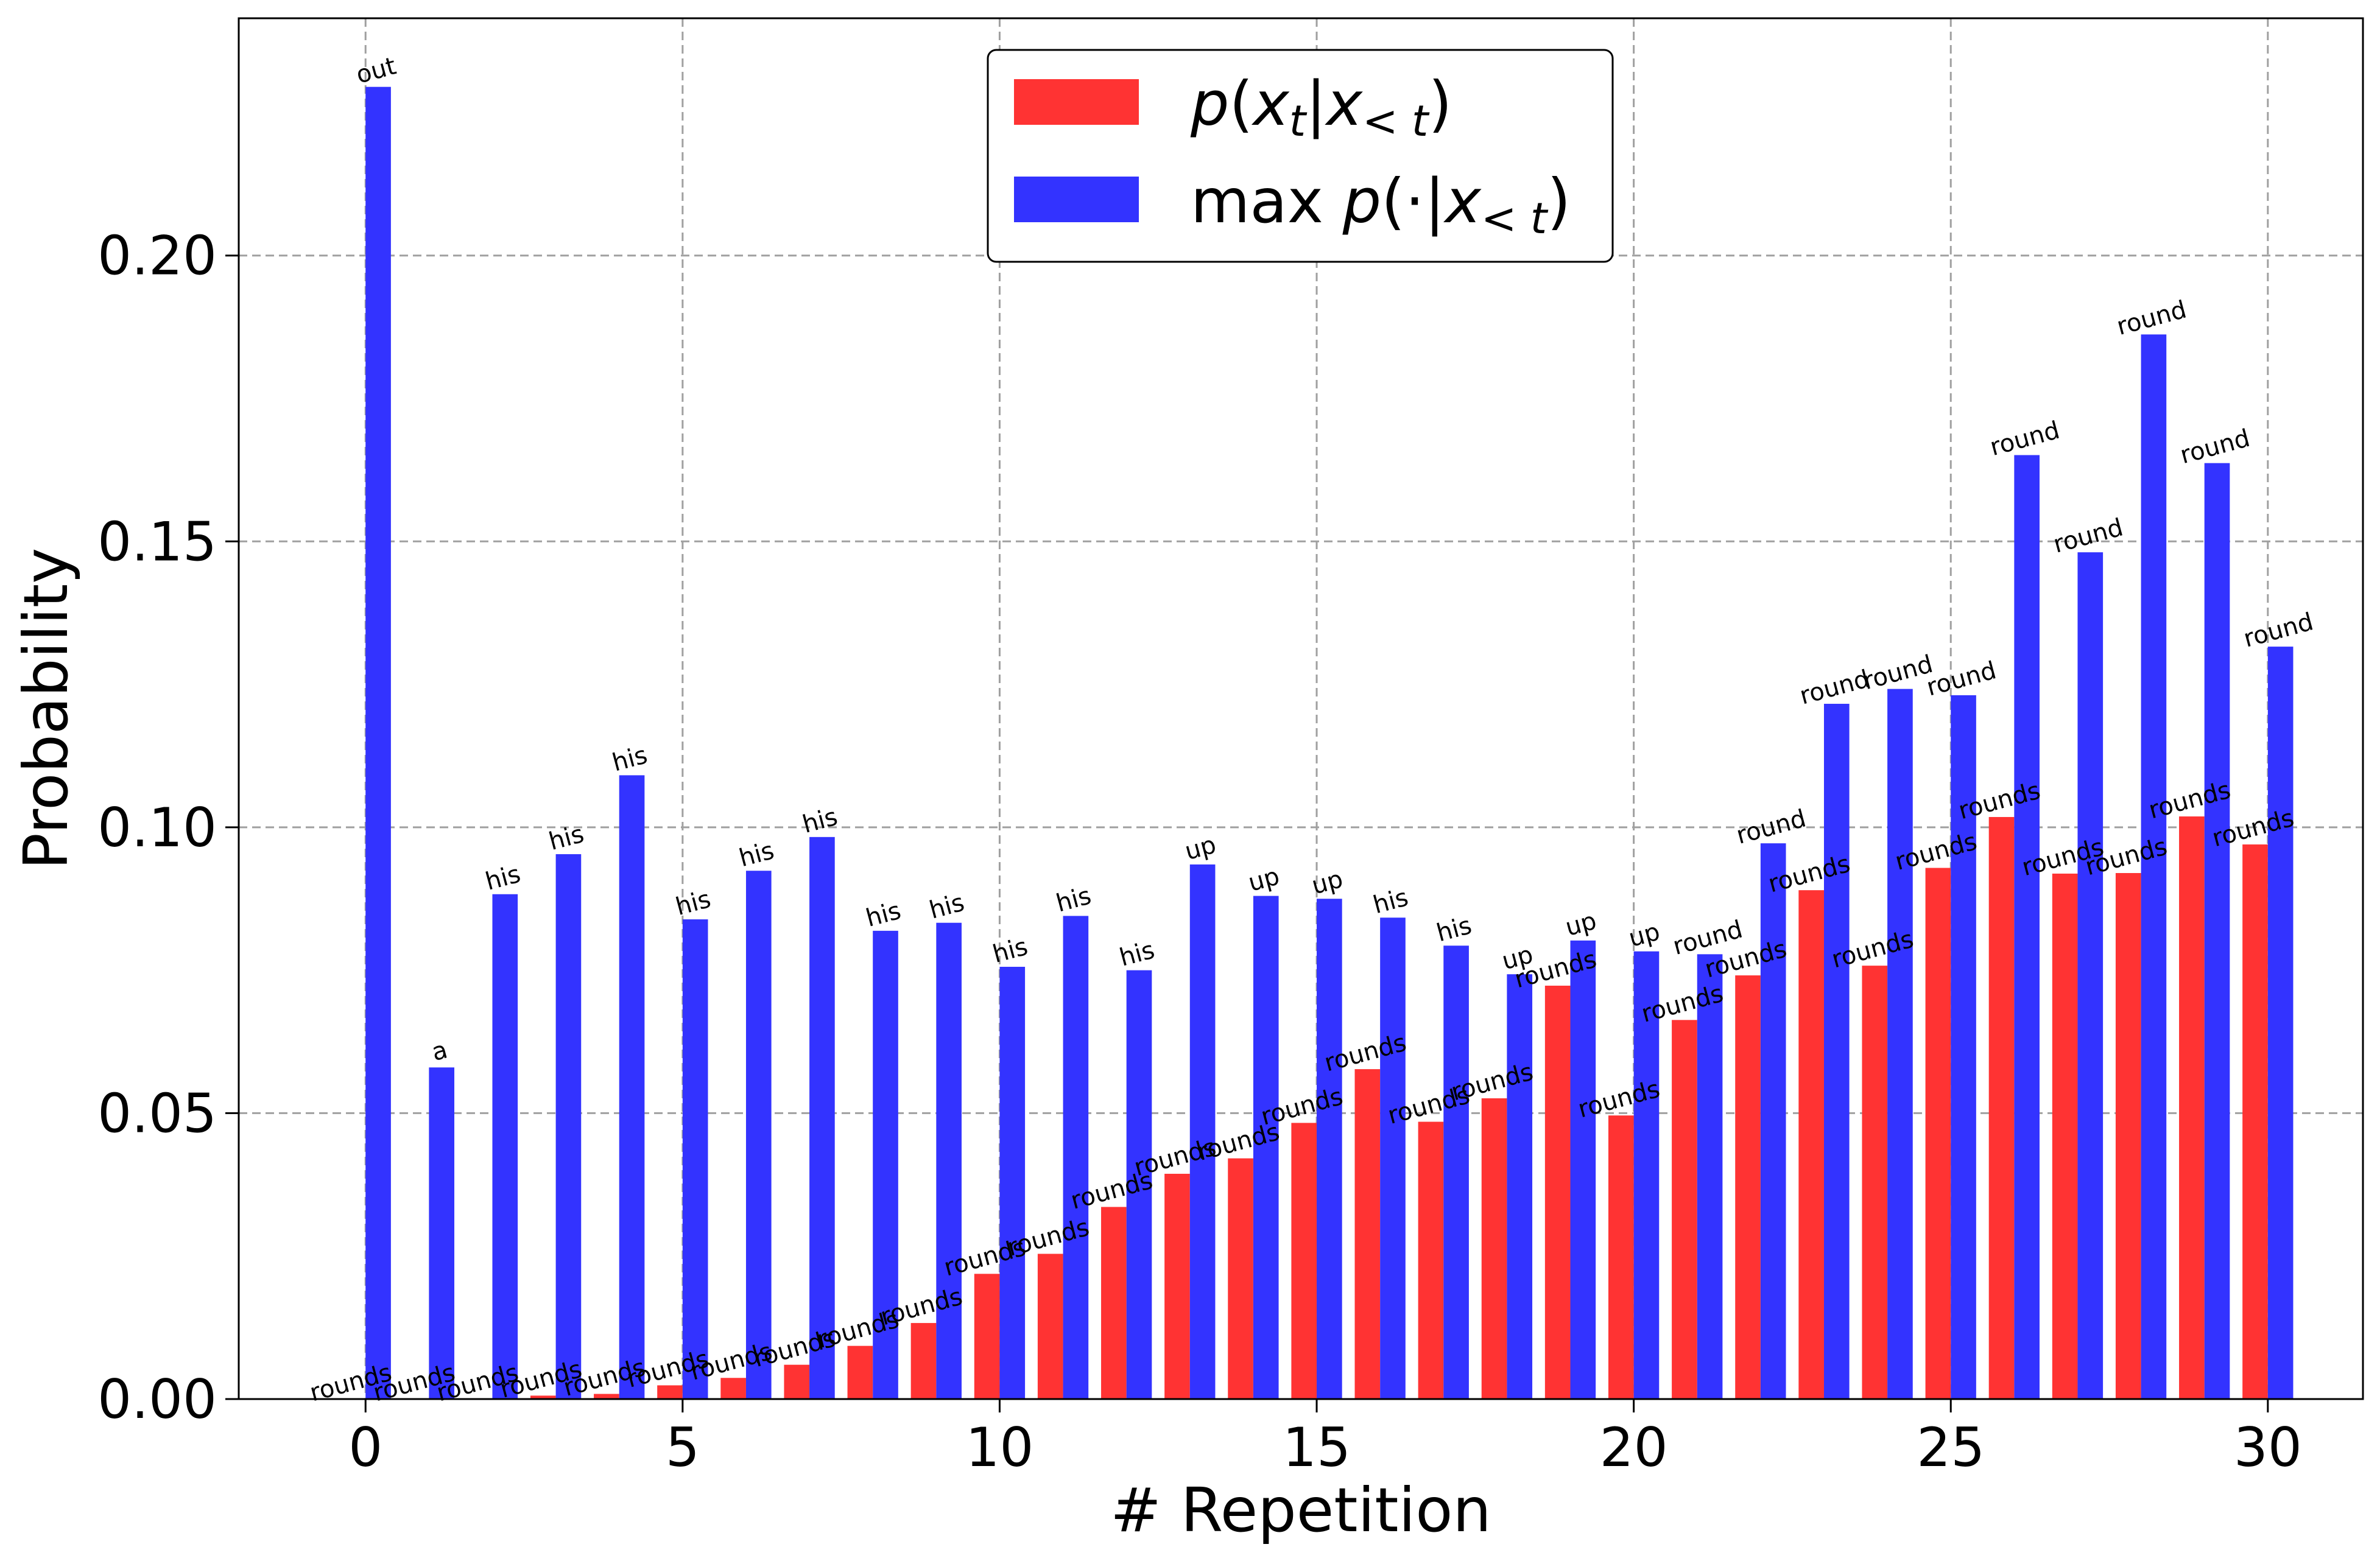  Describe the element at coordinates (756, 854) in the screenshot. I see `bar-label-max-p-6: his` at that location.